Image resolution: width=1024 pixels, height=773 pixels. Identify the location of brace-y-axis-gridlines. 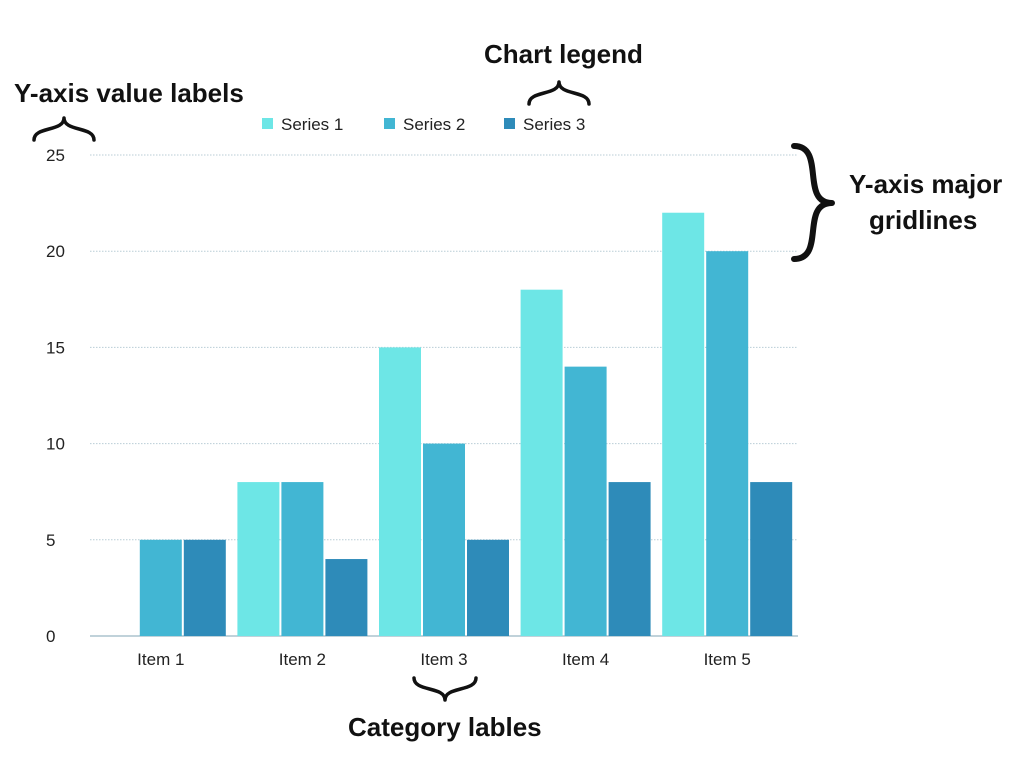
(813, 202).